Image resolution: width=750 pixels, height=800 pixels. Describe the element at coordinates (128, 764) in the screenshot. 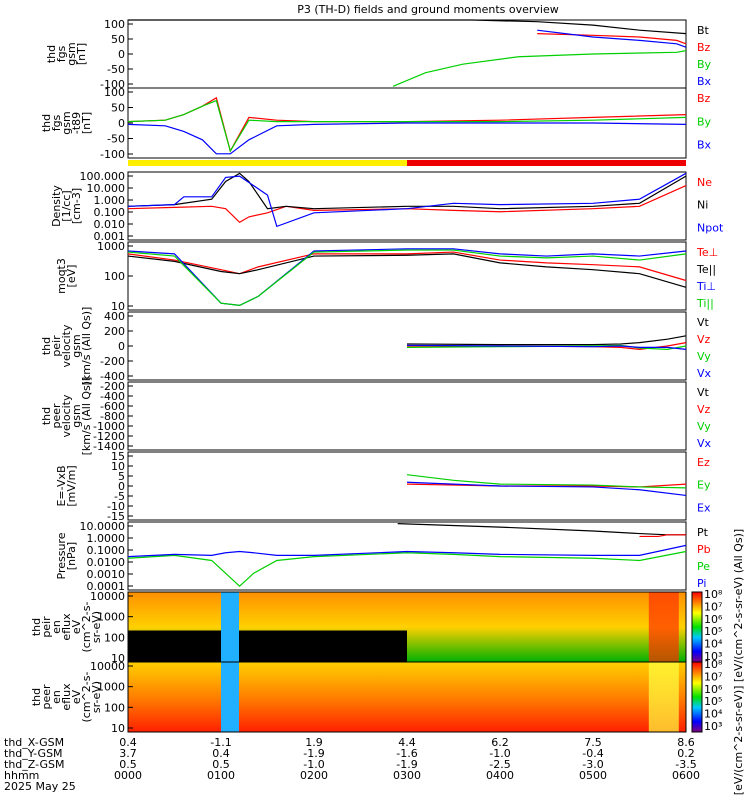

I see `xaxis-value: 0.5` at that location.